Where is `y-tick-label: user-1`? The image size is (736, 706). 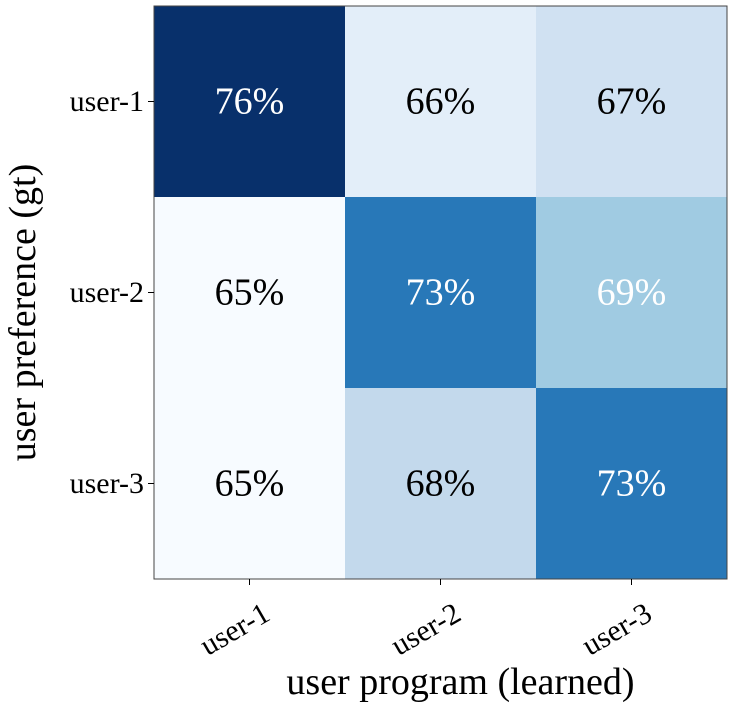
y-tick-label: user-1 is located at coordinates (107, 101).